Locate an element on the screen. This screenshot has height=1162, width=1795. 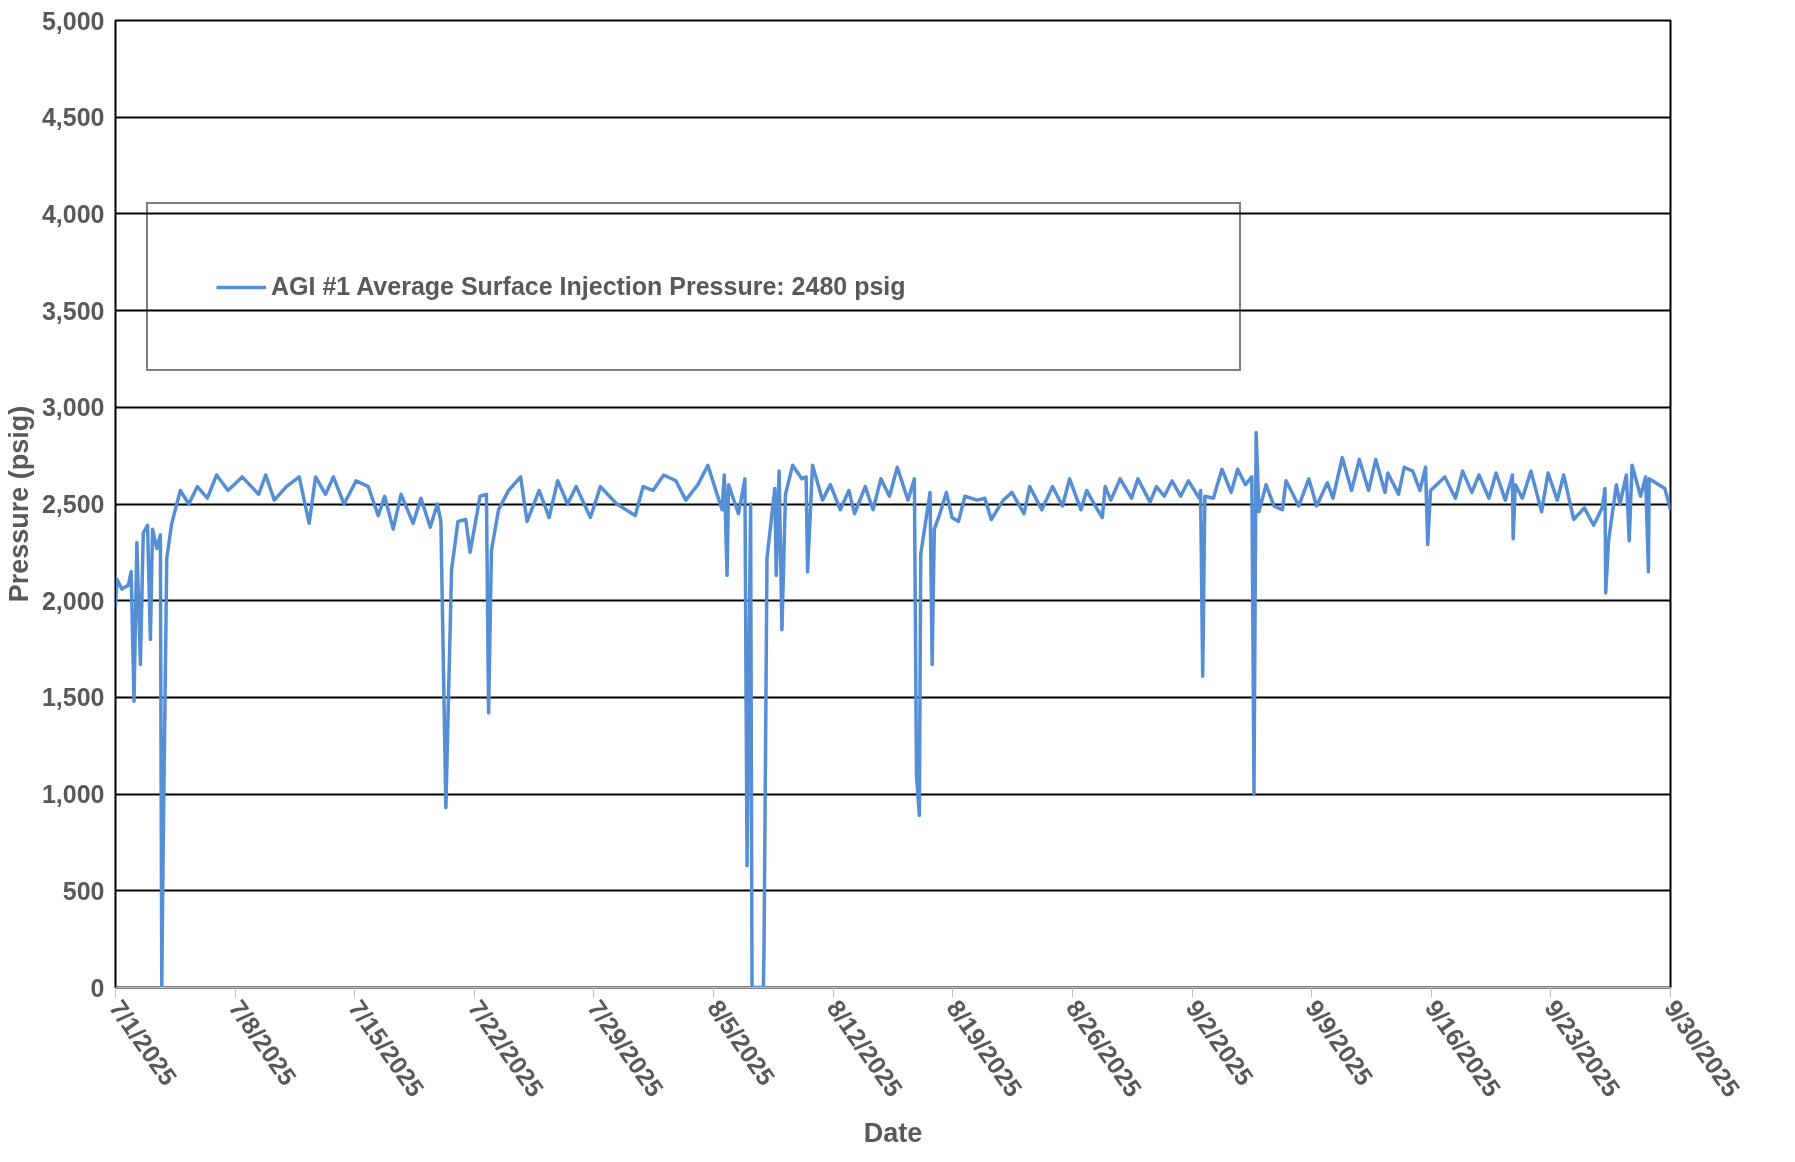
y-axis-title: Pressure (psig) is located at coordinates (18, 504).